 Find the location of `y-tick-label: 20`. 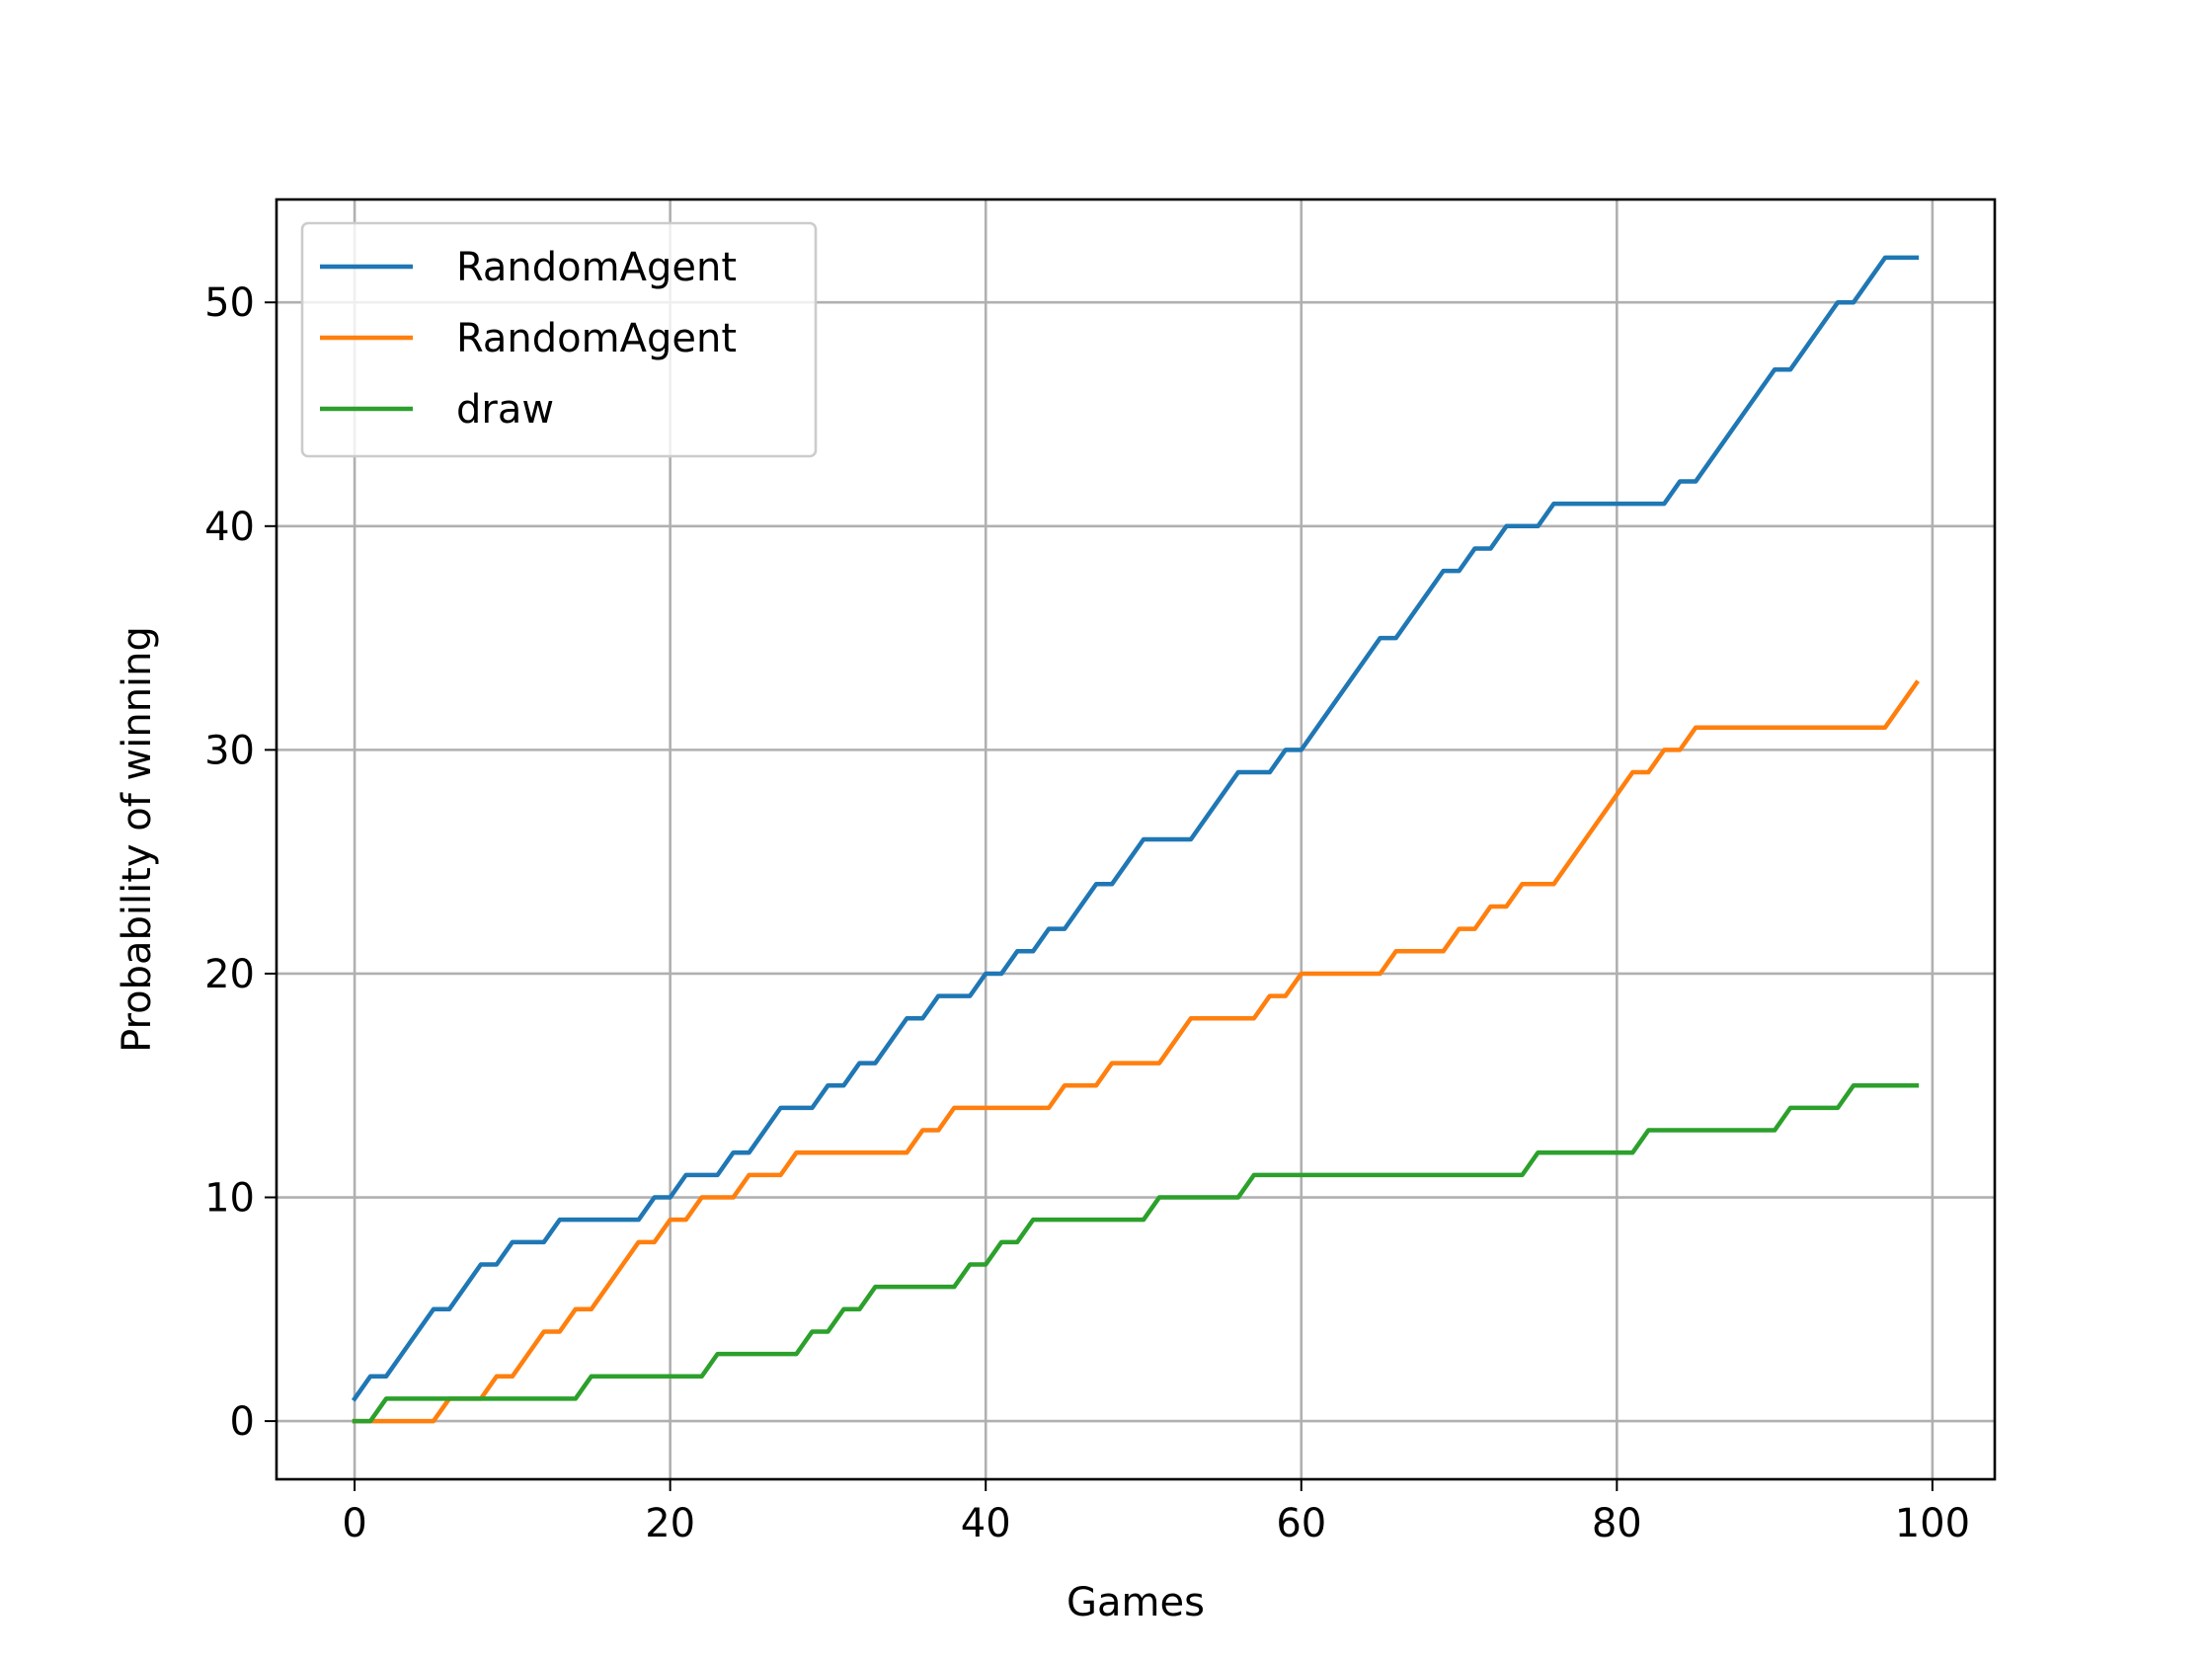

y-tick-label: 20 is located at coordinates (229, 975).